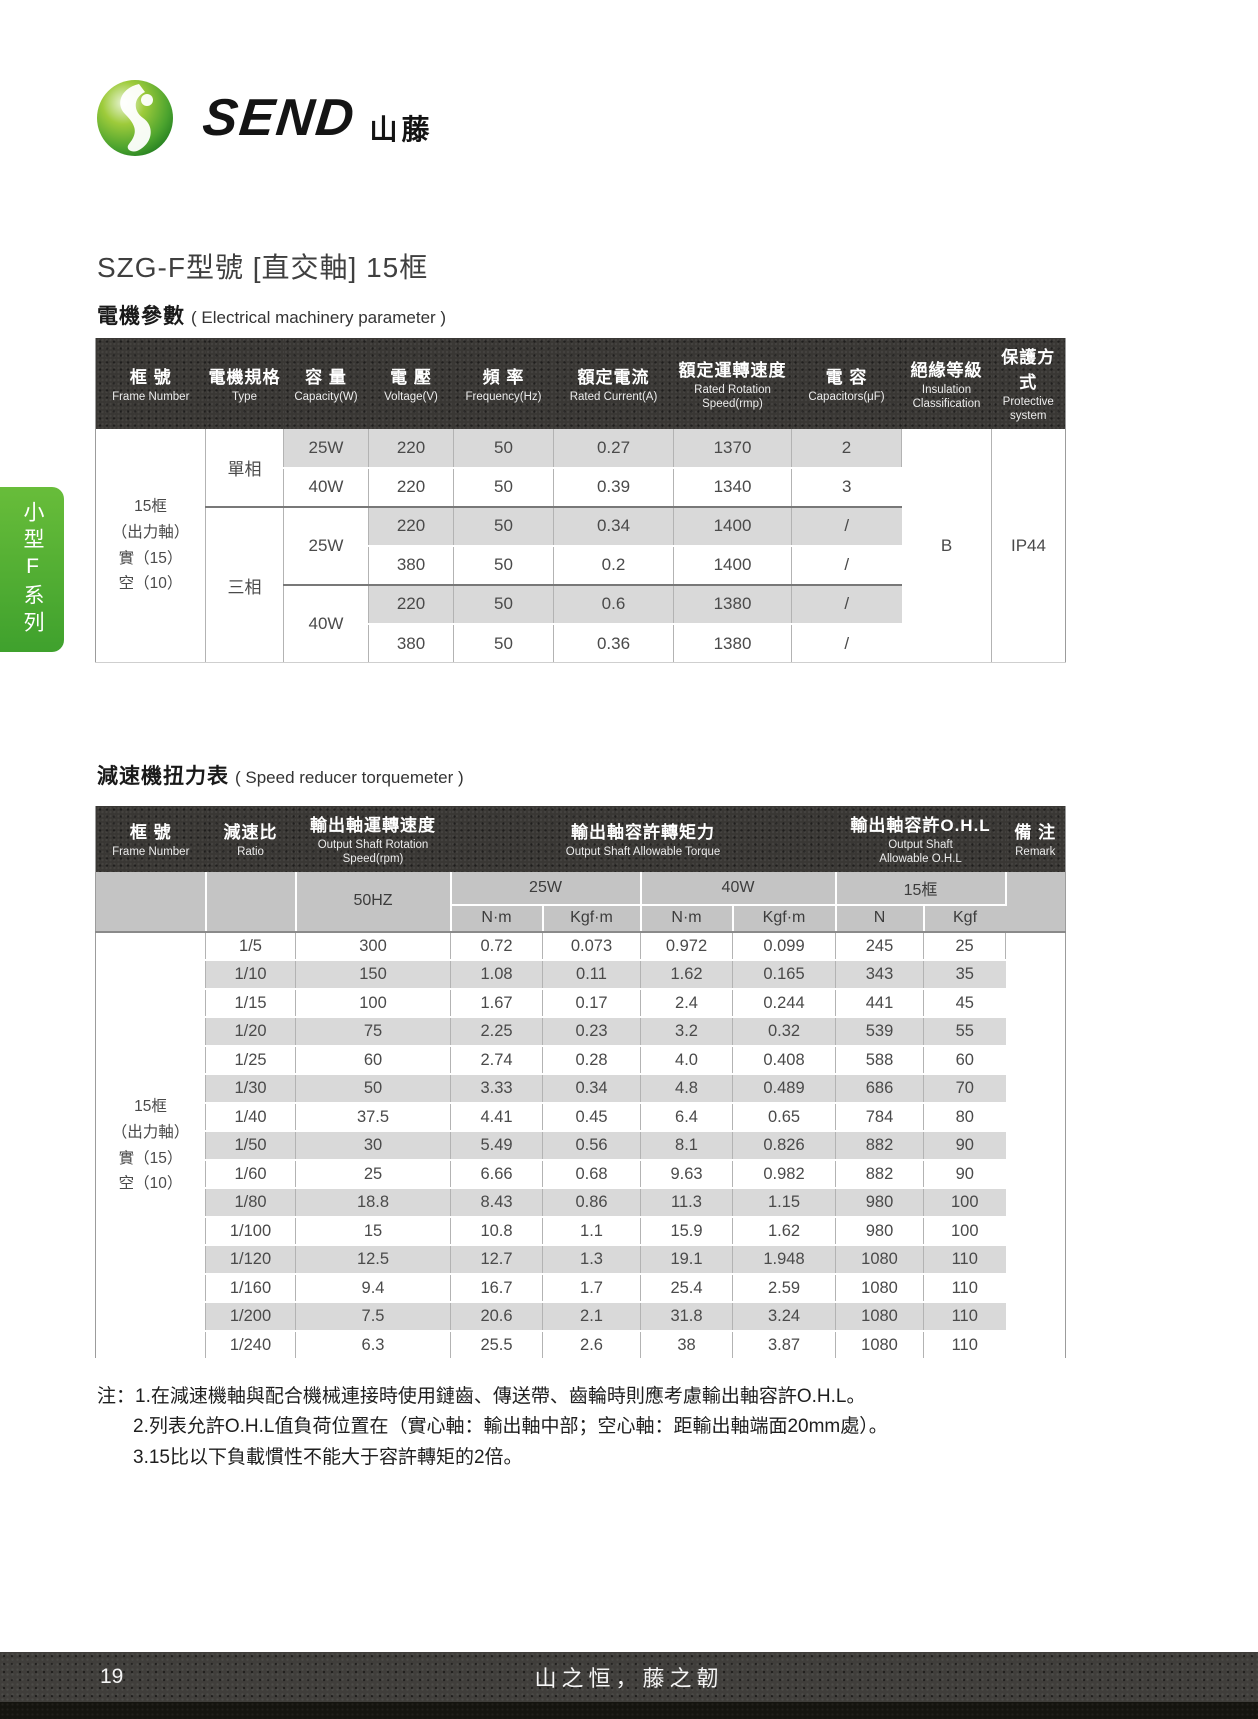 The width and height of the screenshot is (1258, 1719). What do you see at coordinates (784, 1060) in the screenshot?
I see `kgf40-cell: 0.408` at bounding box center [784, 1060].